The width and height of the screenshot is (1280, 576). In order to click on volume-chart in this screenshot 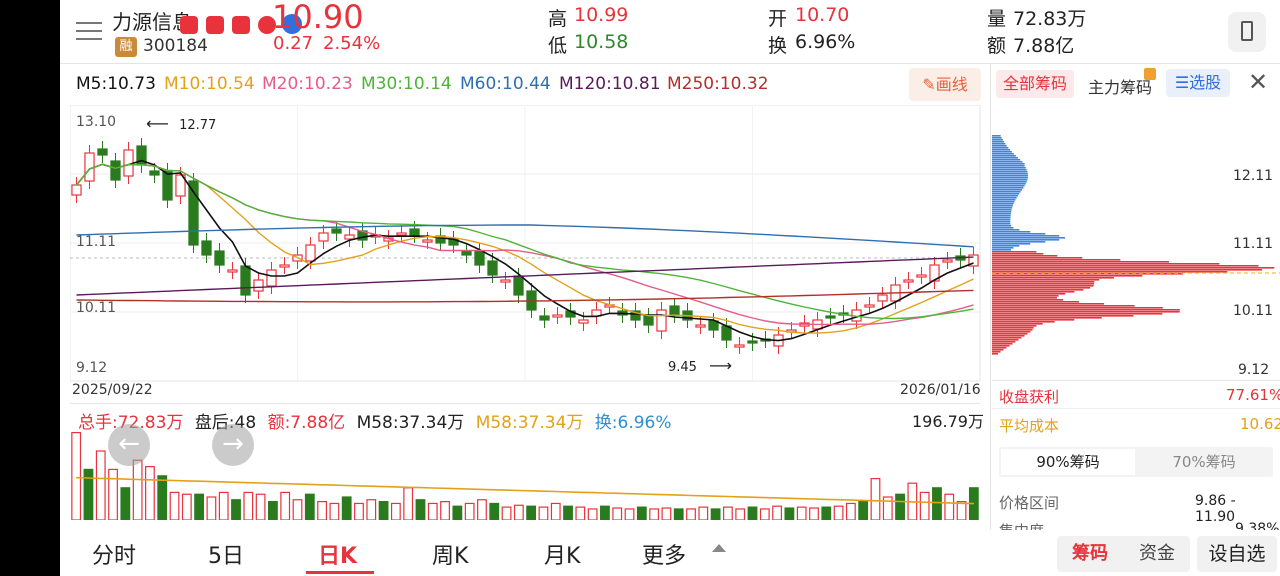, I will do `click(525, 474)`.